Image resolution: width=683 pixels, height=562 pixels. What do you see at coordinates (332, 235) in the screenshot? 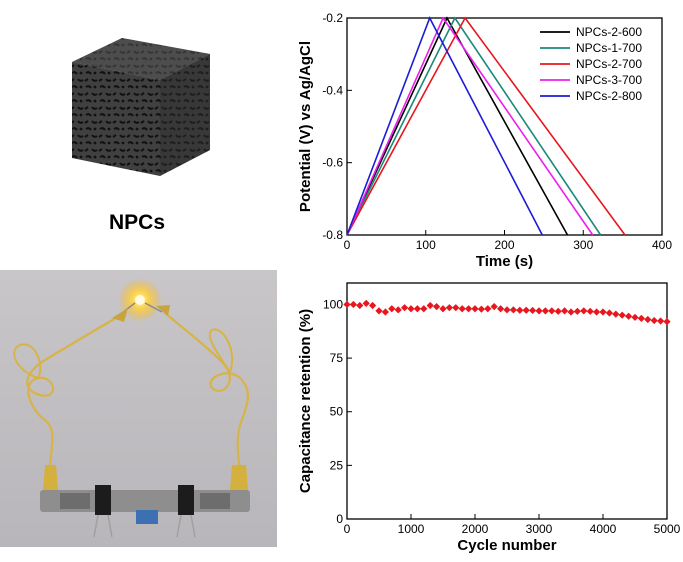
I see `gcd-ytick-label: -0.8` at bounding box center [332, 235].